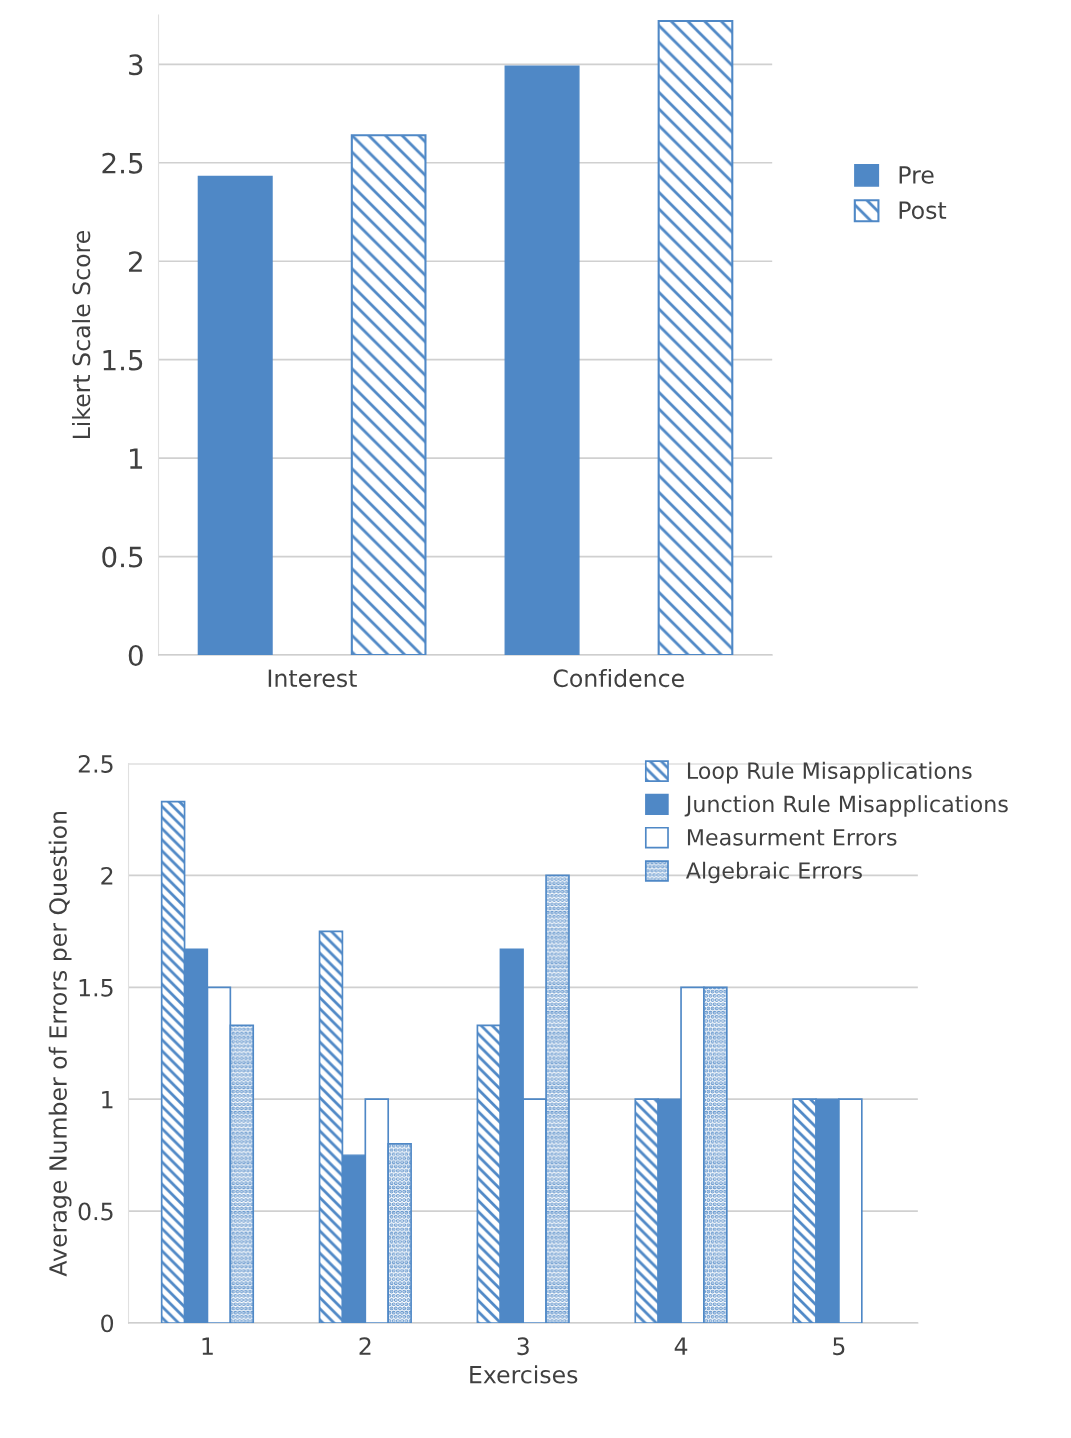 The width and height of the screenshot is (1071, 1438). Describe the element at coordinates (829, 772) in the screenshot. I see `legend-label: Loop Rule Misapplications` at that location.